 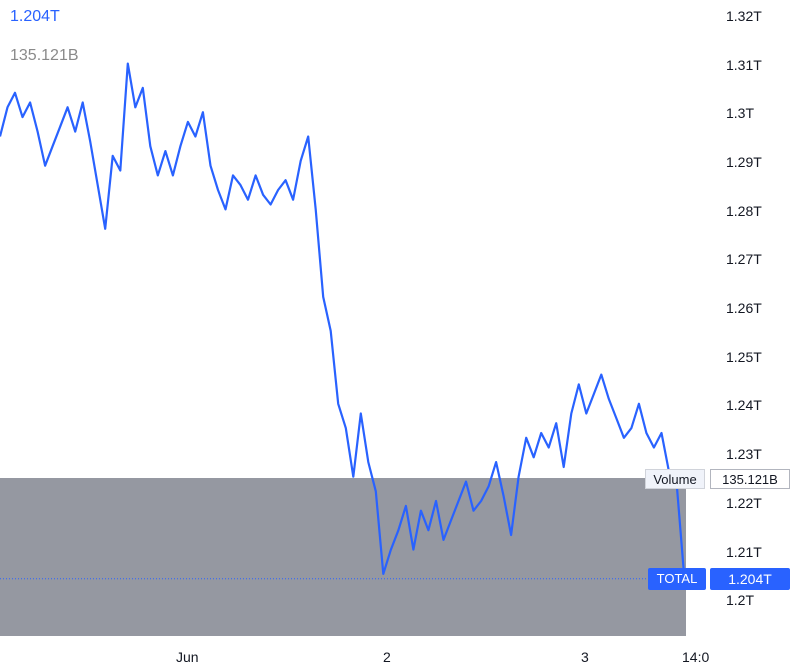 I want to click on y-tick-label: 1.22T, so click(x=744, y=503).